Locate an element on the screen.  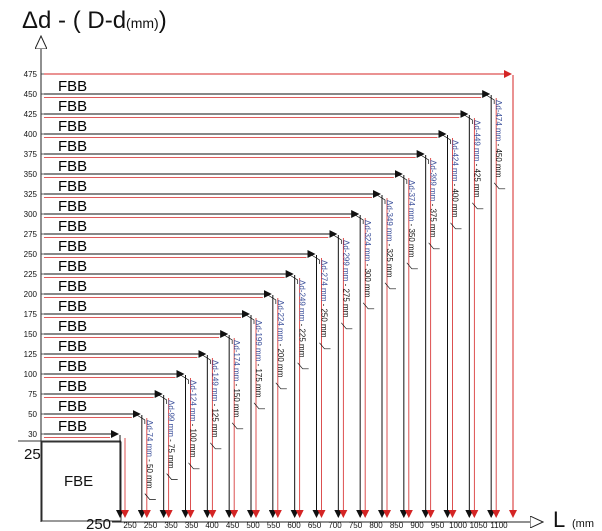
x-axis-unit: (mm is located at coordinates (583, 524).